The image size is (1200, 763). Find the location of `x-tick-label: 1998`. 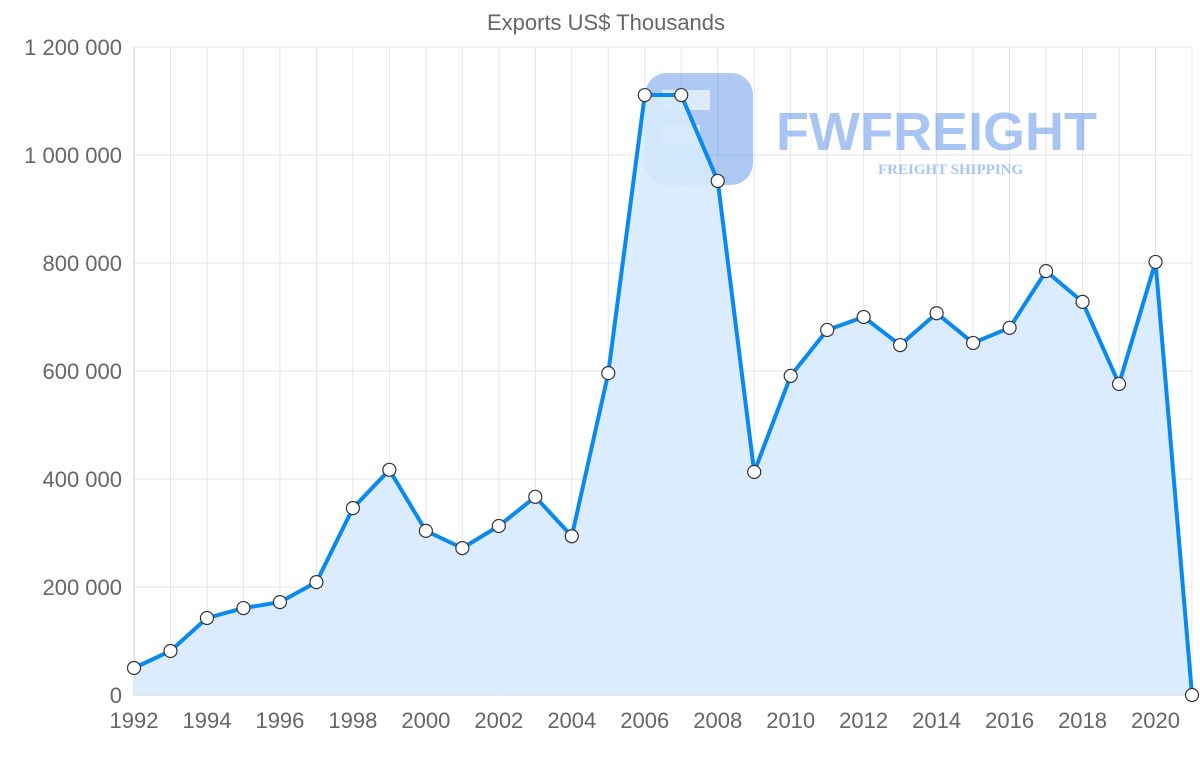

x-tick-label: 1998 is located at coordinates (352, 720).